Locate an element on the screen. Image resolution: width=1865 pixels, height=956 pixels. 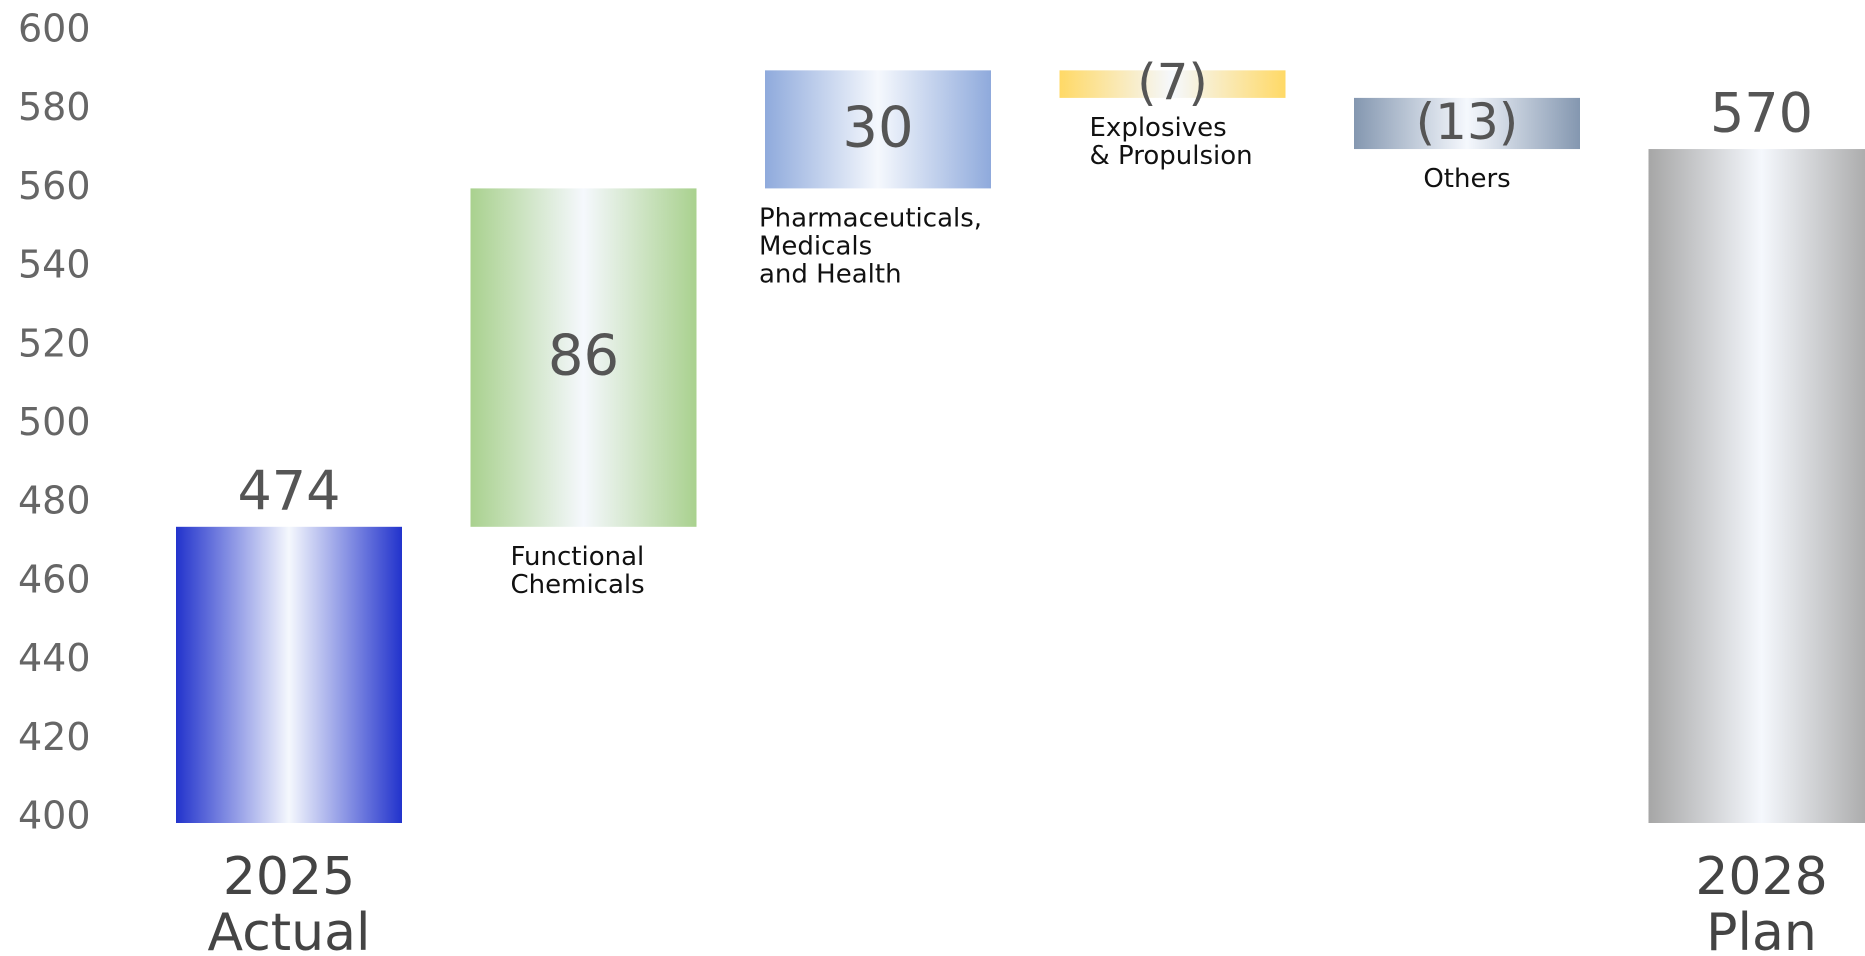
category-label: Pharmaceuticals, Medicals and Health is located at coordinates (870, 246).